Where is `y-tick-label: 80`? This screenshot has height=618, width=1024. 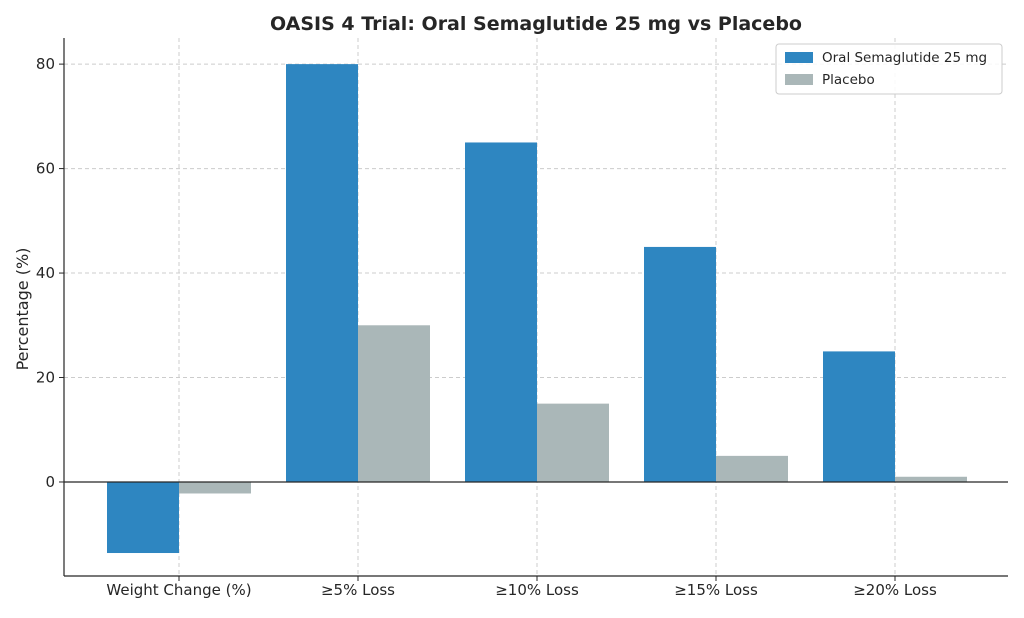 y-tick-label: 80 is located at coordinates (45, 64).